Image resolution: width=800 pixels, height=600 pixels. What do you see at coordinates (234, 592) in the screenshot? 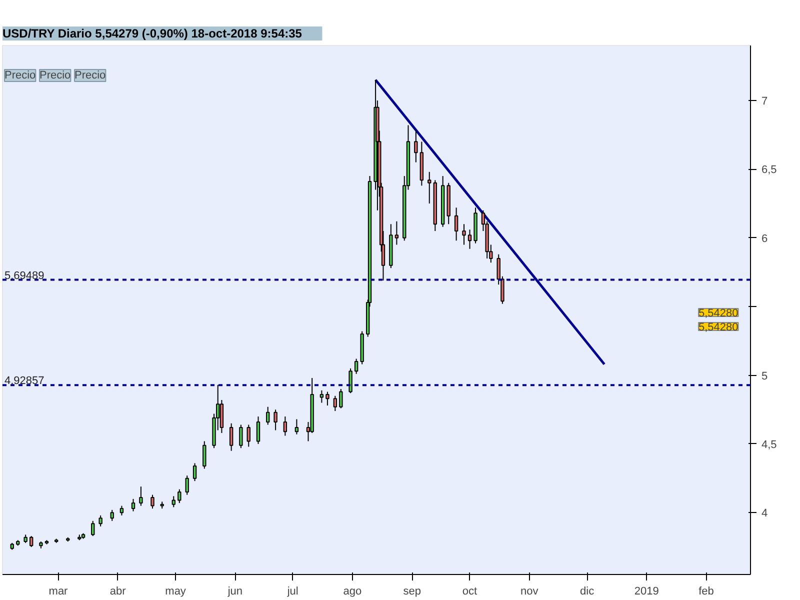
I see `x-tick-label: jun` at bounding box center [234, 592].